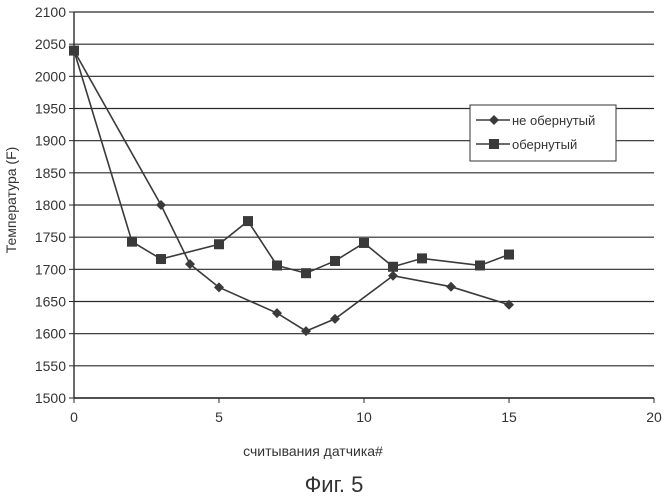 The width and height of the screenshot is (664, 500). I want to click on x-tick-labels: 0 5 10 15 20, so click(366, 417).